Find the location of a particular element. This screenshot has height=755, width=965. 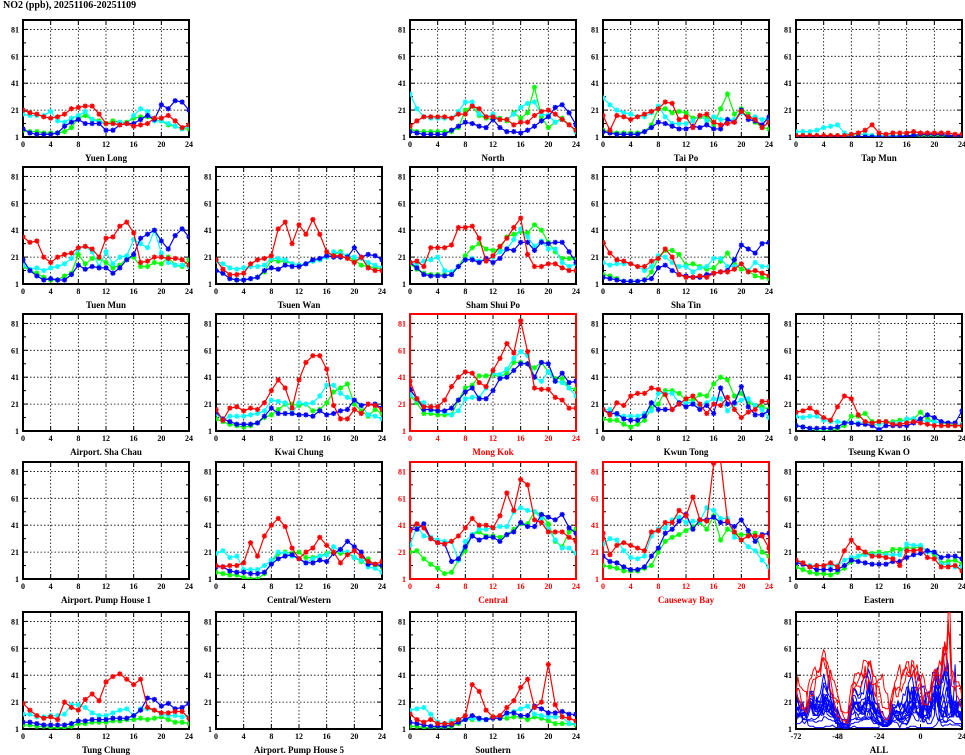

plot-frame is located at coordinates (686, 372).